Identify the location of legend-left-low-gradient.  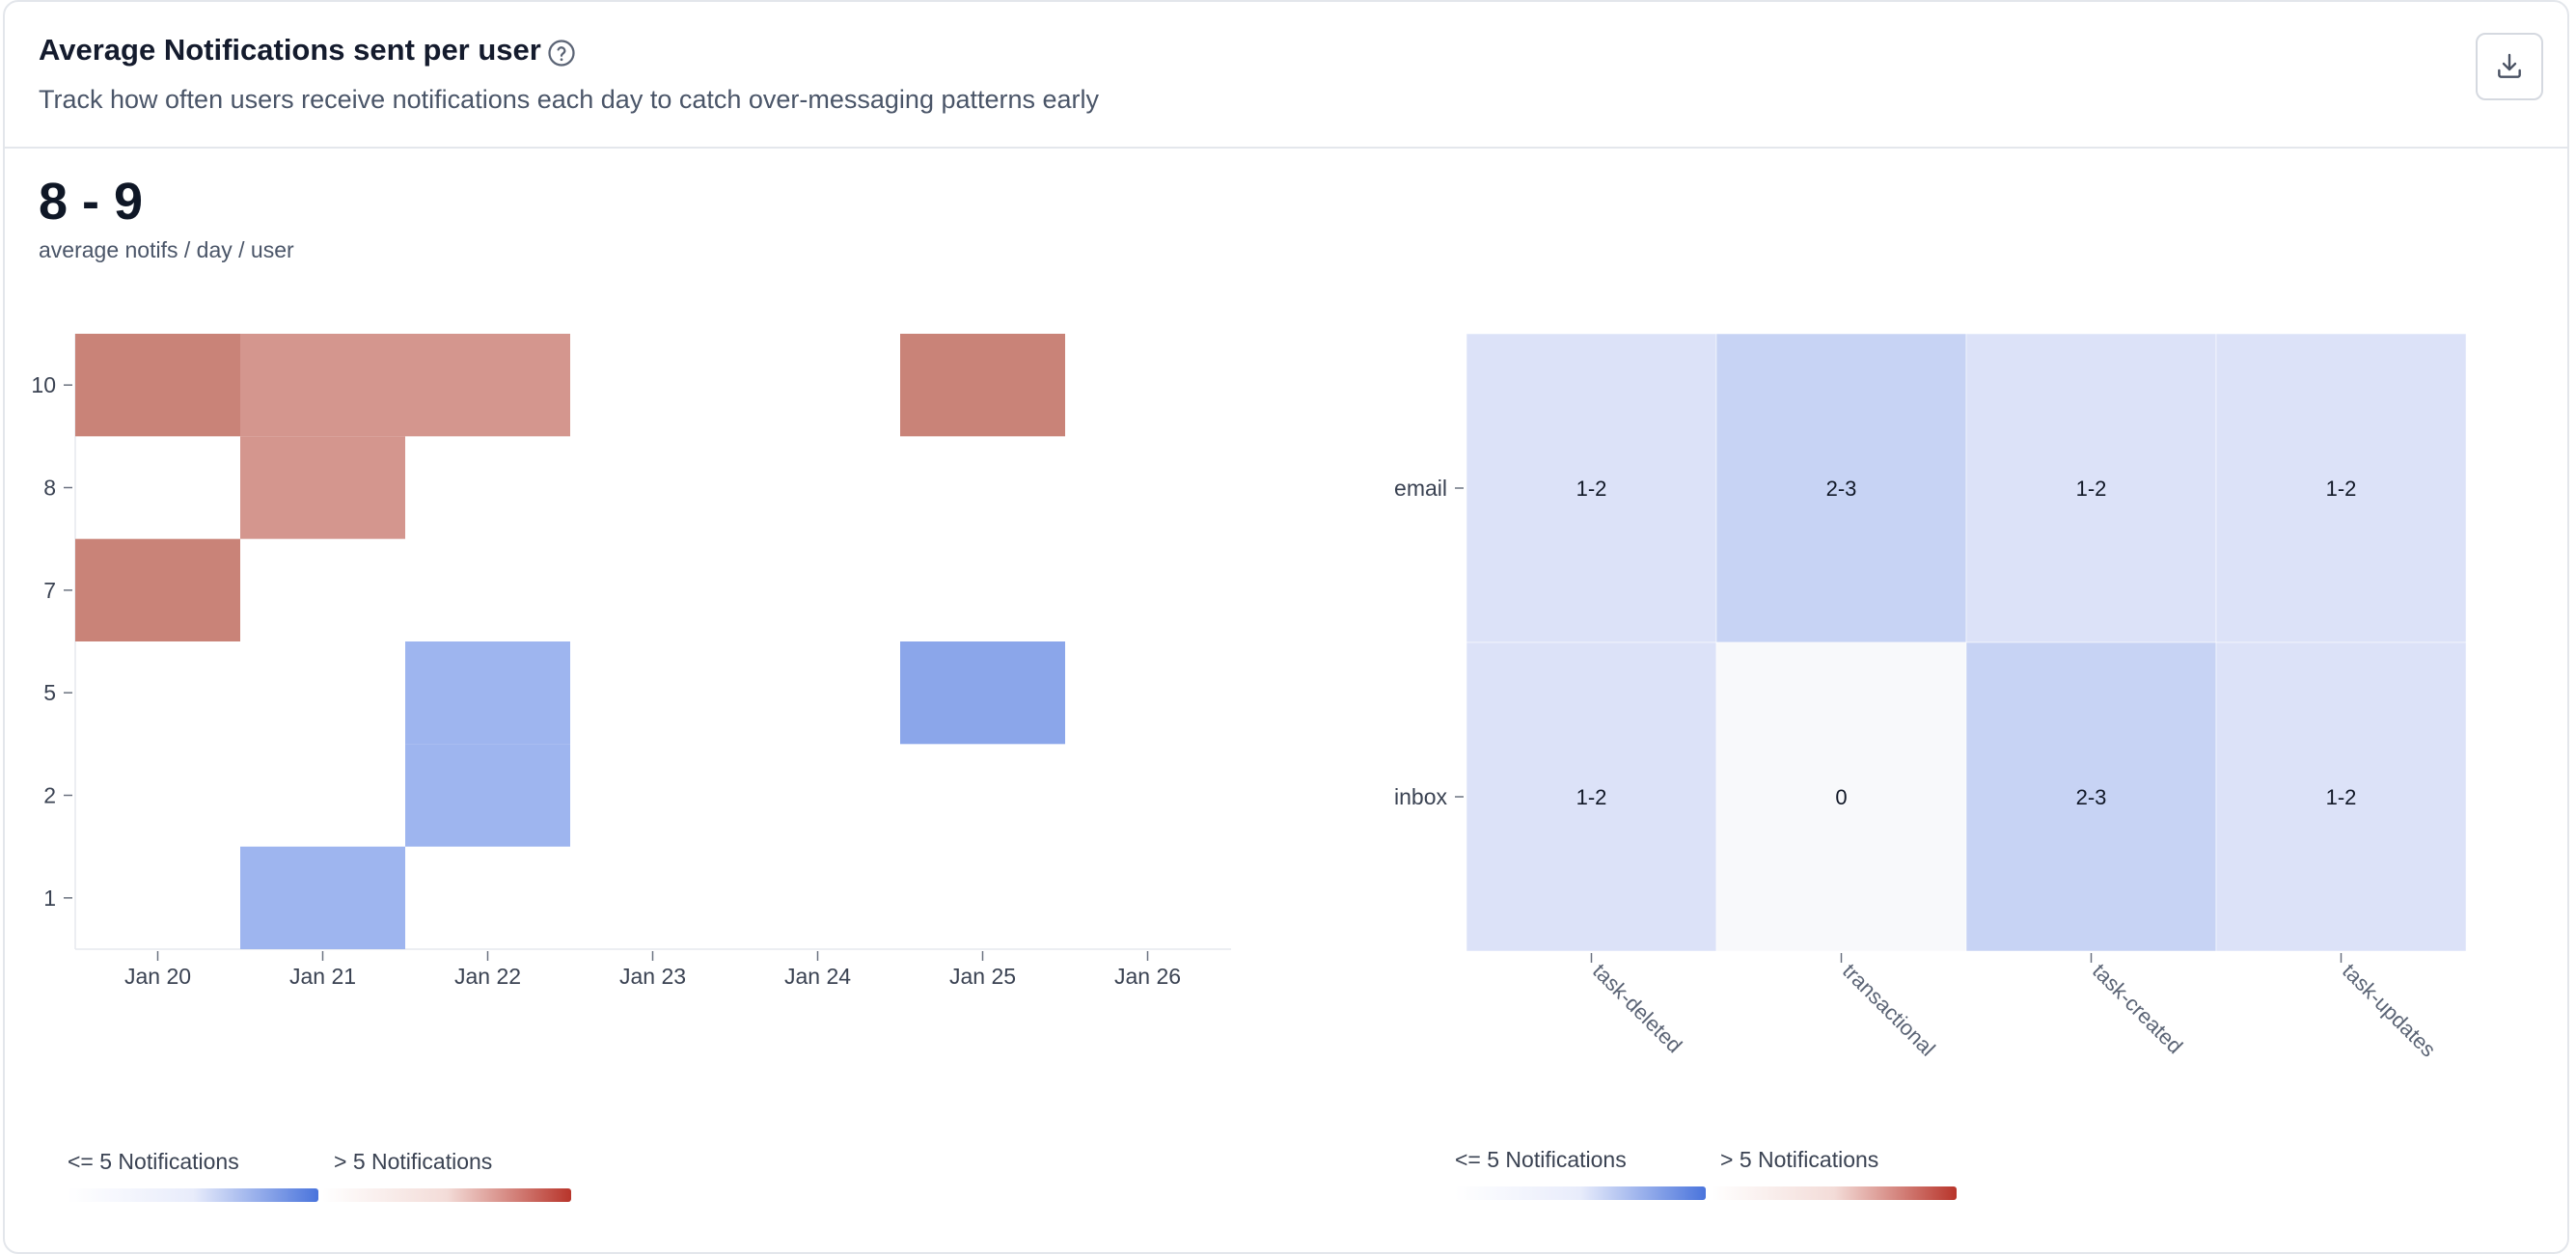
(193, 1195).